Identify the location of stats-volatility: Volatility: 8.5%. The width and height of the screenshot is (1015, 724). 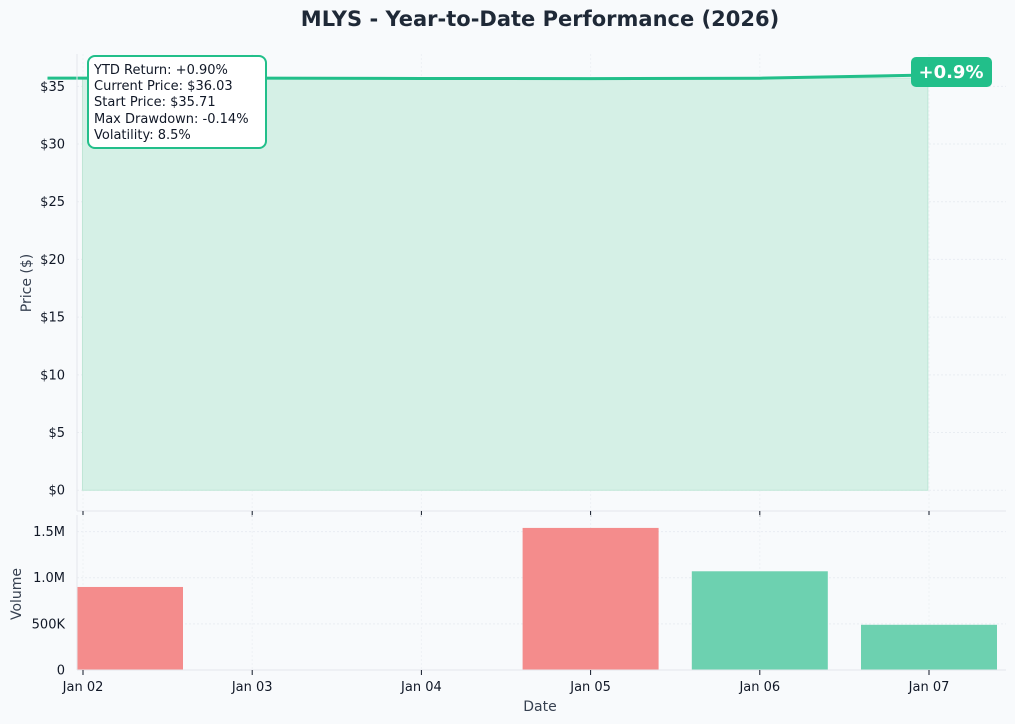
(142, 135).